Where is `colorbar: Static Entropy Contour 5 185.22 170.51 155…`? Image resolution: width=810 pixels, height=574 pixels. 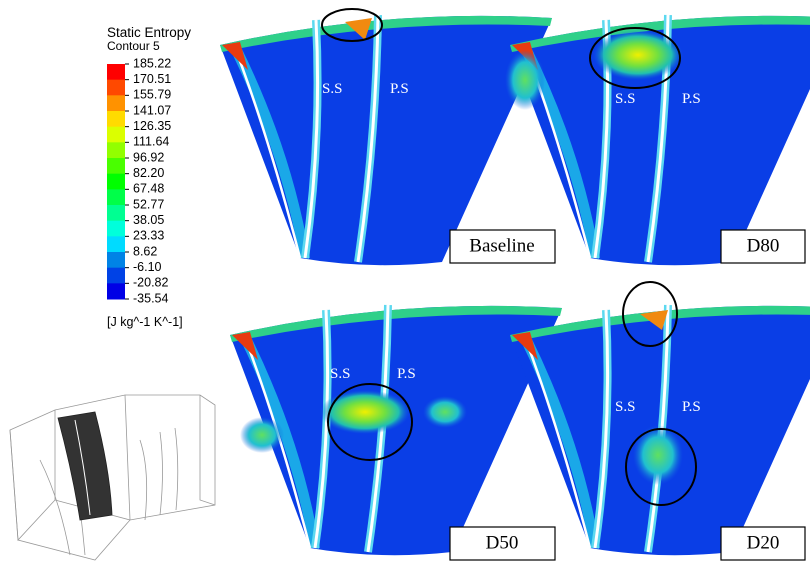 colorbar: Static Entropy Contour 5 185.22 170.51 155… is located at coordinates (149, 177).